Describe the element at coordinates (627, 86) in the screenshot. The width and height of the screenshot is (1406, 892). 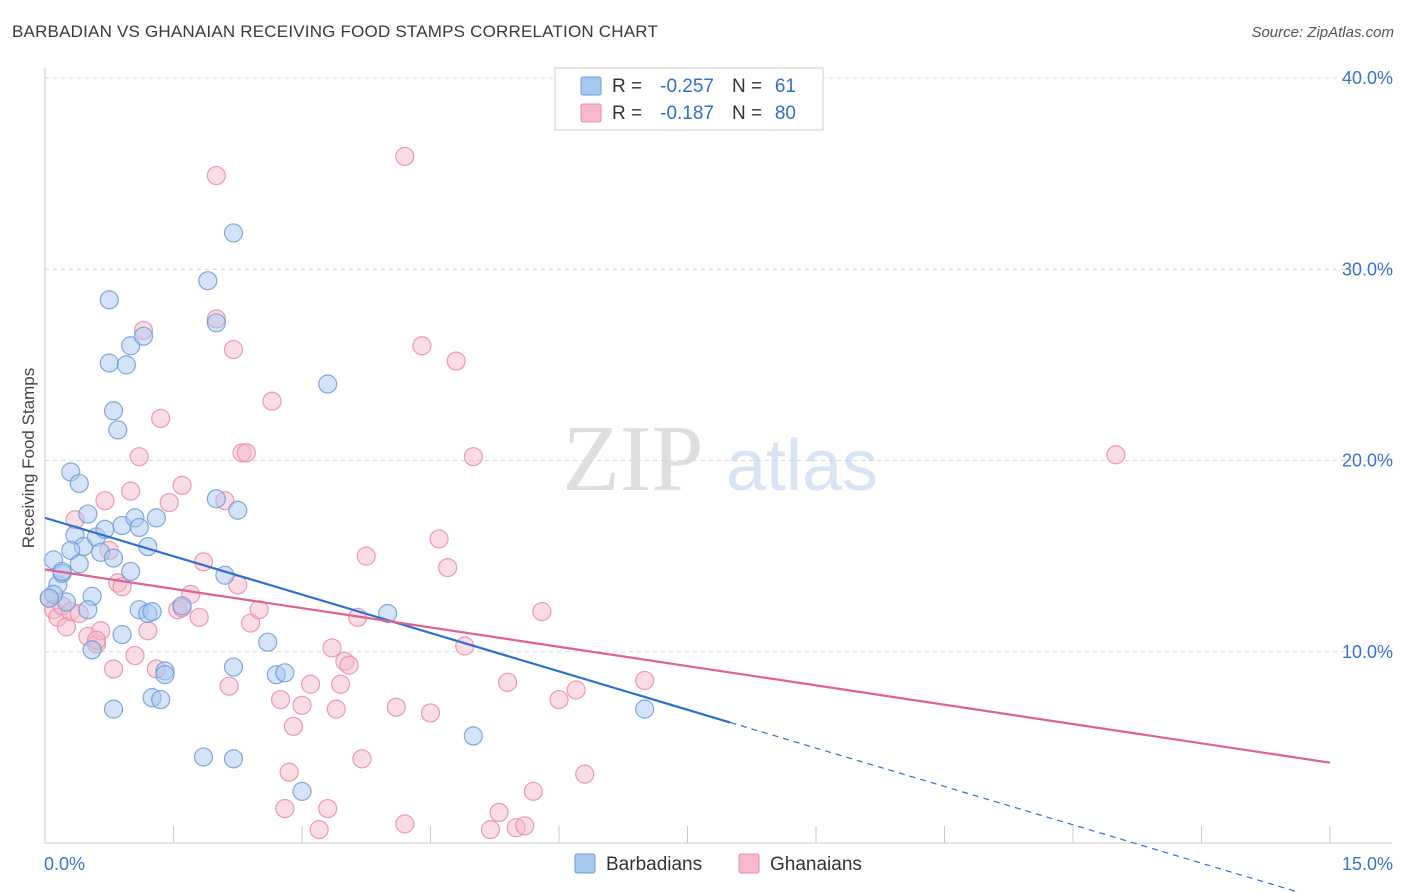
I see `legend-r-label-1: R =` at that location.